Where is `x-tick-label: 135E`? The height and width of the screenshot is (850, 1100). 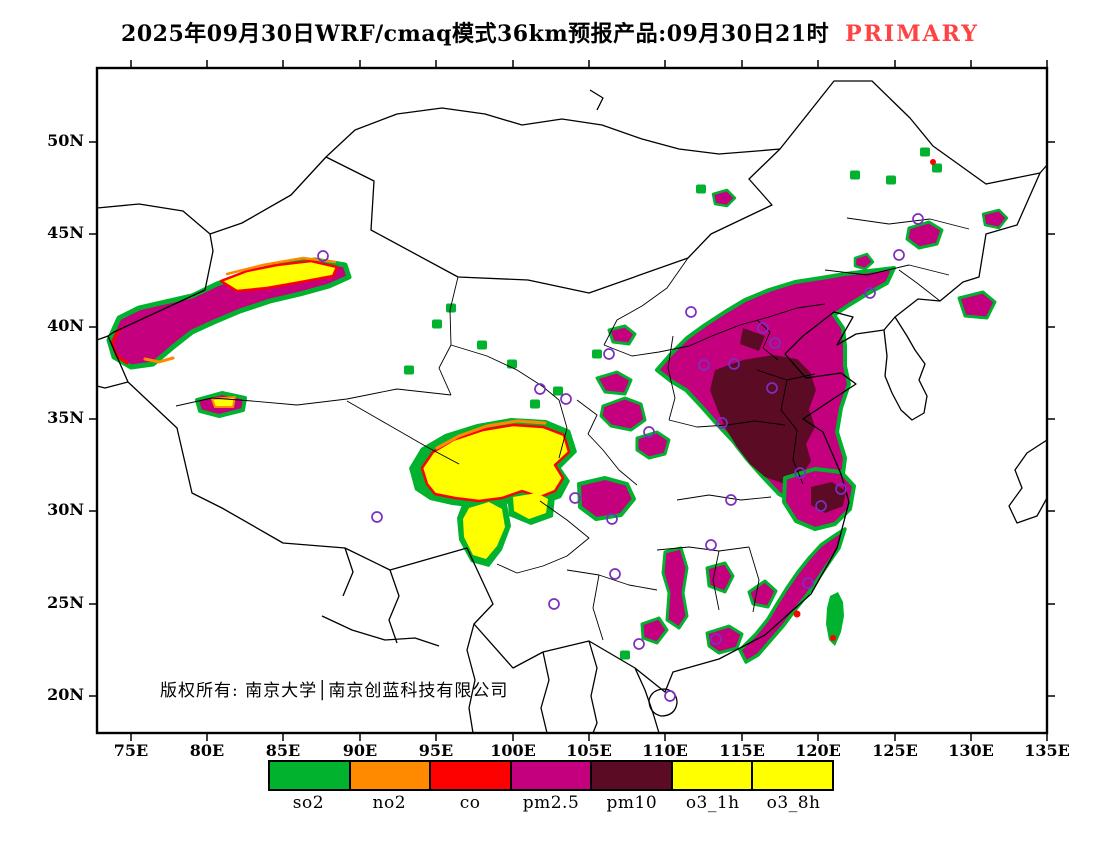 x-tick-label: 135E is located at coordinates (1047, 750).